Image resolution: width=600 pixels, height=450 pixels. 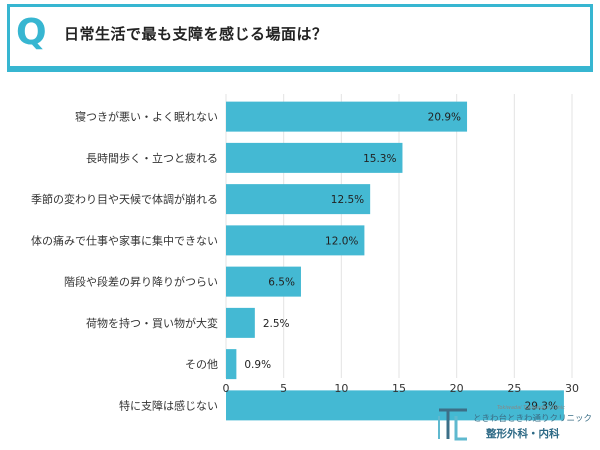 I want to click on clinic-name: ときわ台ときわ通りクリニック, so click(x=533, y=419).